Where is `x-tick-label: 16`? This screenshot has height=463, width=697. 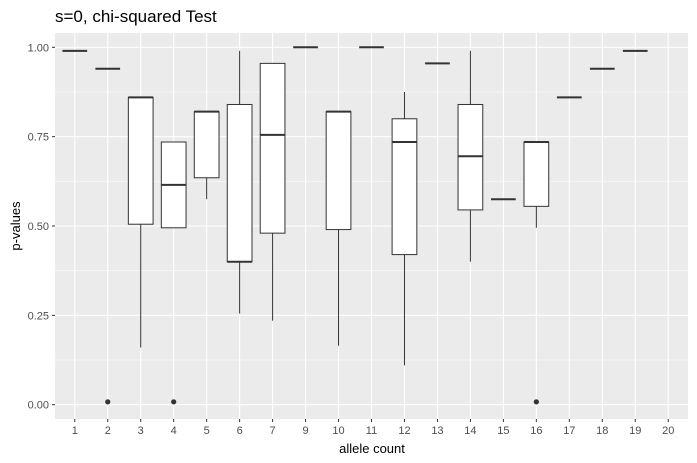 x-tick-label: 16 is located at coordinates (536, 431).